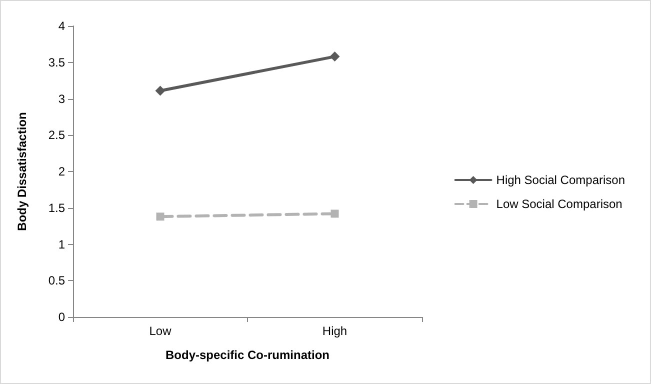 The height and width of the screenshot is (384, 651). Describe the element at coordinates (62, 171) in the screenshot. I see `y-tick-label: 2` at that location.